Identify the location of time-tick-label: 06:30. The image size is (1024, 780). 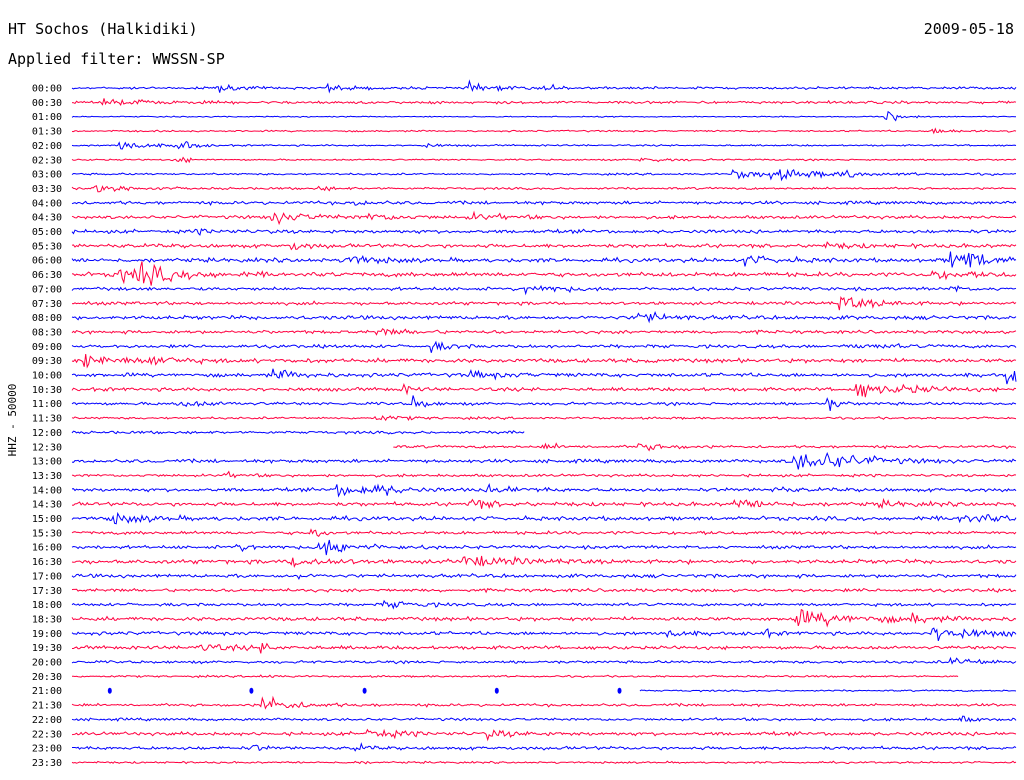
(47, 275).